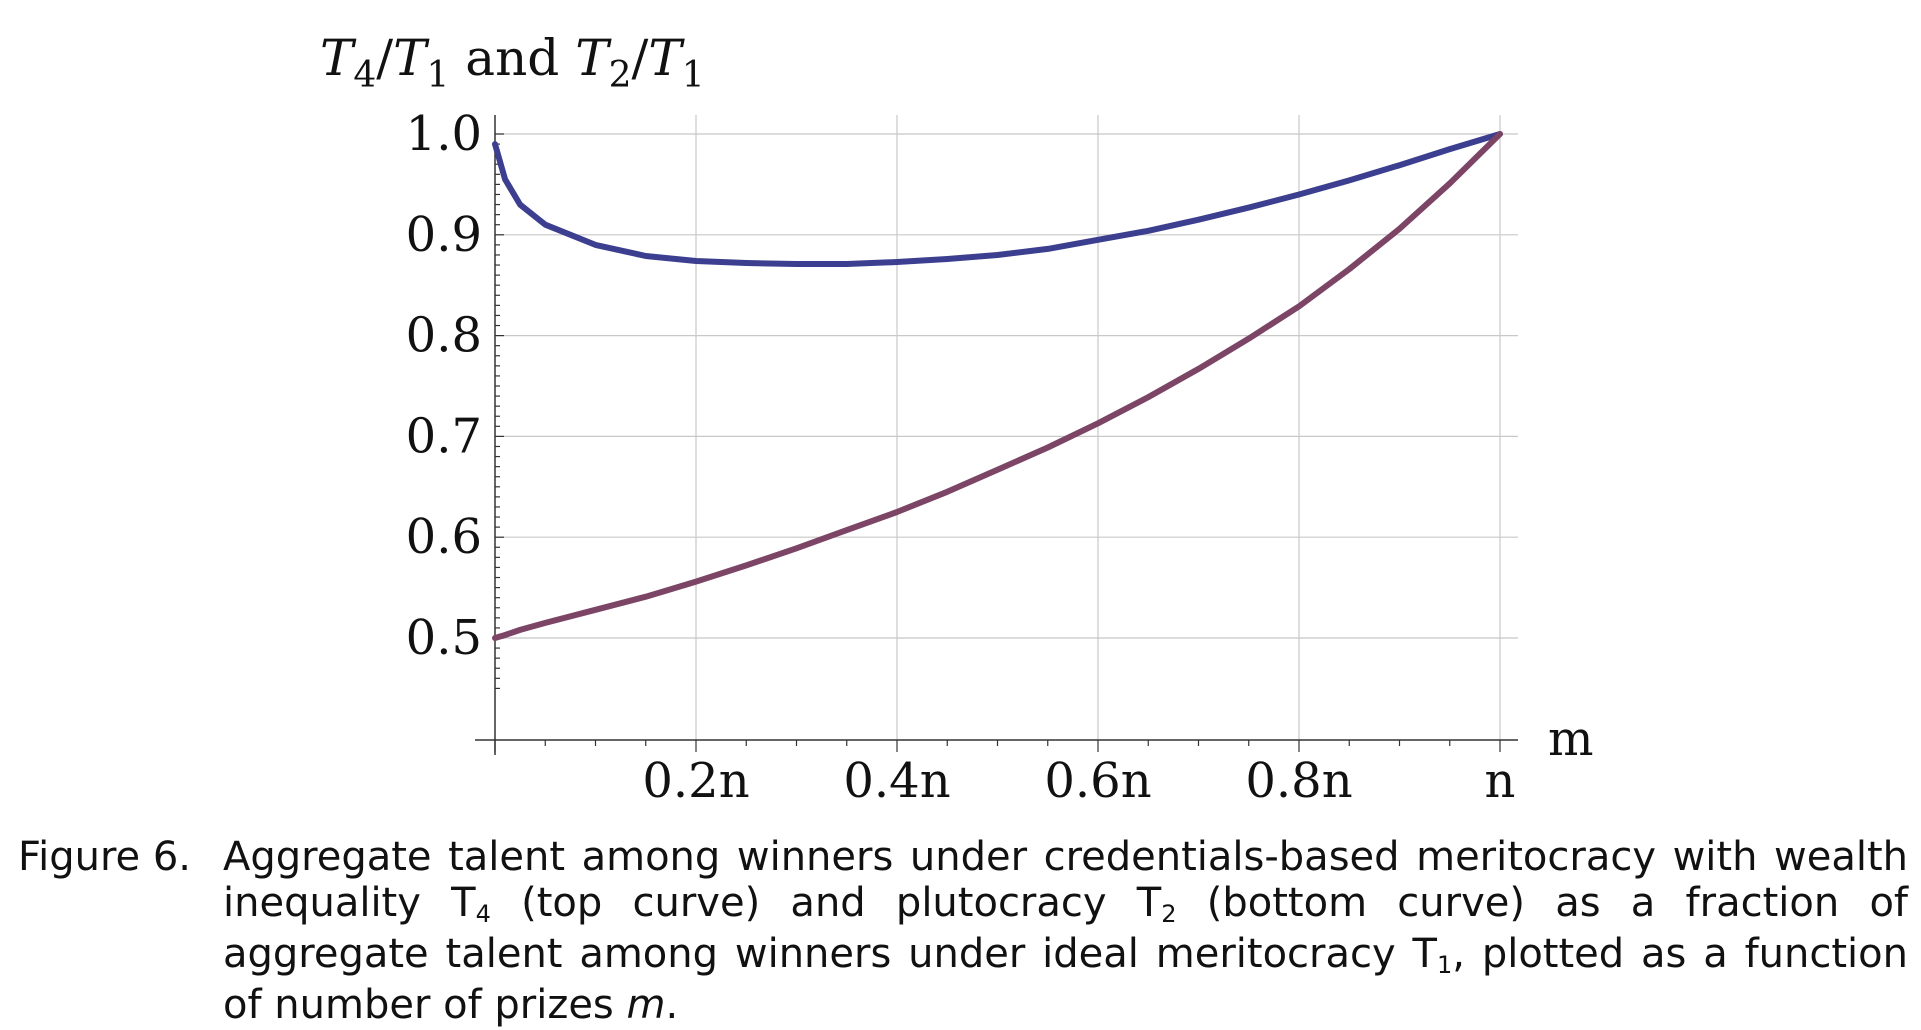 This screenshot has width=1921, height=1030. What do you see at coordinates (105, 857) in the screenshot?
I see `caption-label: Figure 6.` at bounding box center [105, 857].